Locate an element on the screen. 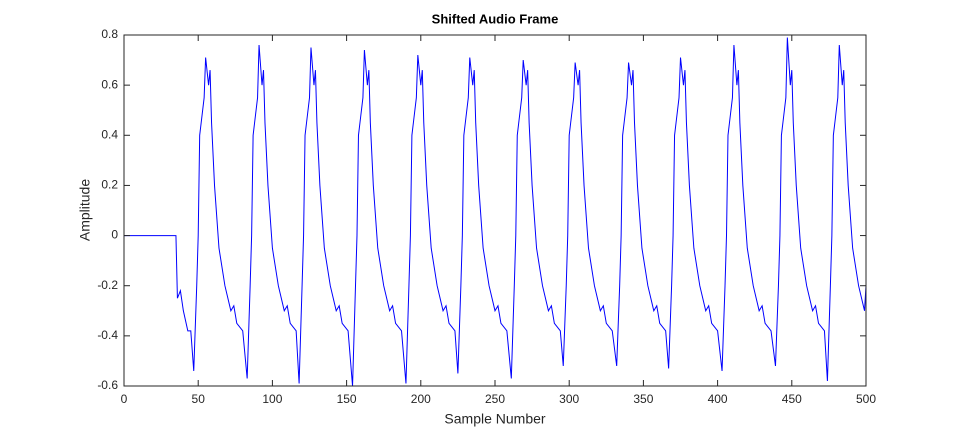  x-tick-label: 0 is located at coordinates (124, 399).